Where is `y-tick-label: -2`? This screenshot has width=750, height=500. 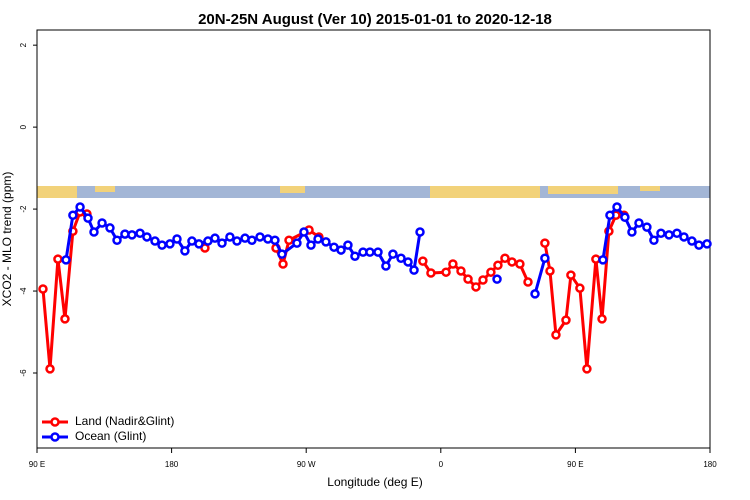
y-tick-label: -2 is located at coordinates (23, 209).